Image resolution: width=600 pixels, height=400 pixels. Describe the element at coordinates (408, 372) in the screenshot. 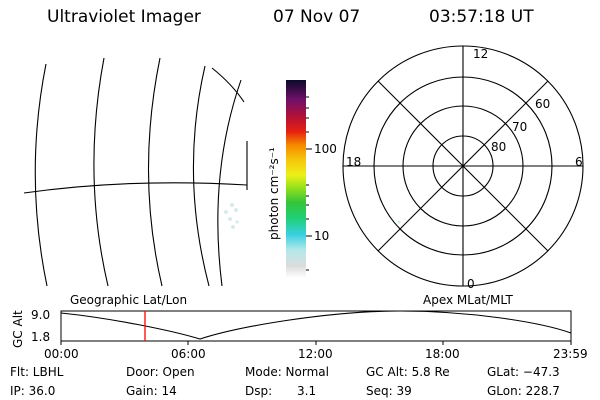

I see `gc-alt-status: GC Alt: 5.8 Re` at that location.